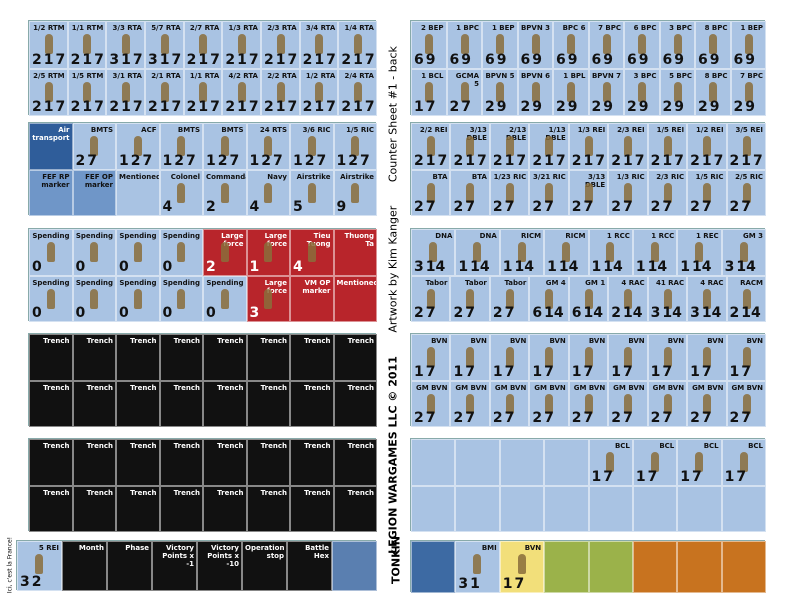 Image resolution: width=792 pixels, height=612 pixels. Describe the element at coordinates (82, 267) in the screenshot. I see `counter-values: 0` at that location.